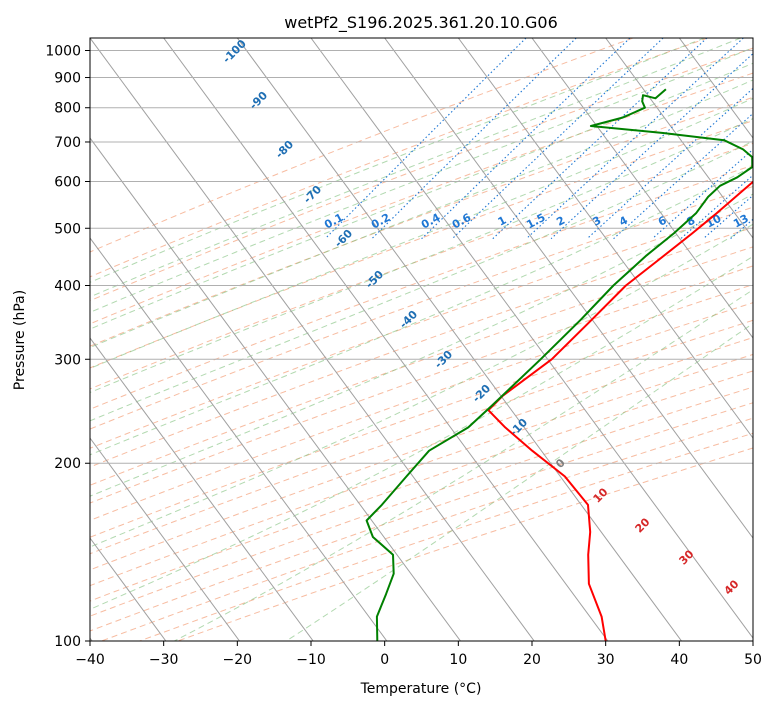 Image resolution: width=775 pixels, height=708 pixels. I want to click on isotherm-label: -50, so click(374, 279).